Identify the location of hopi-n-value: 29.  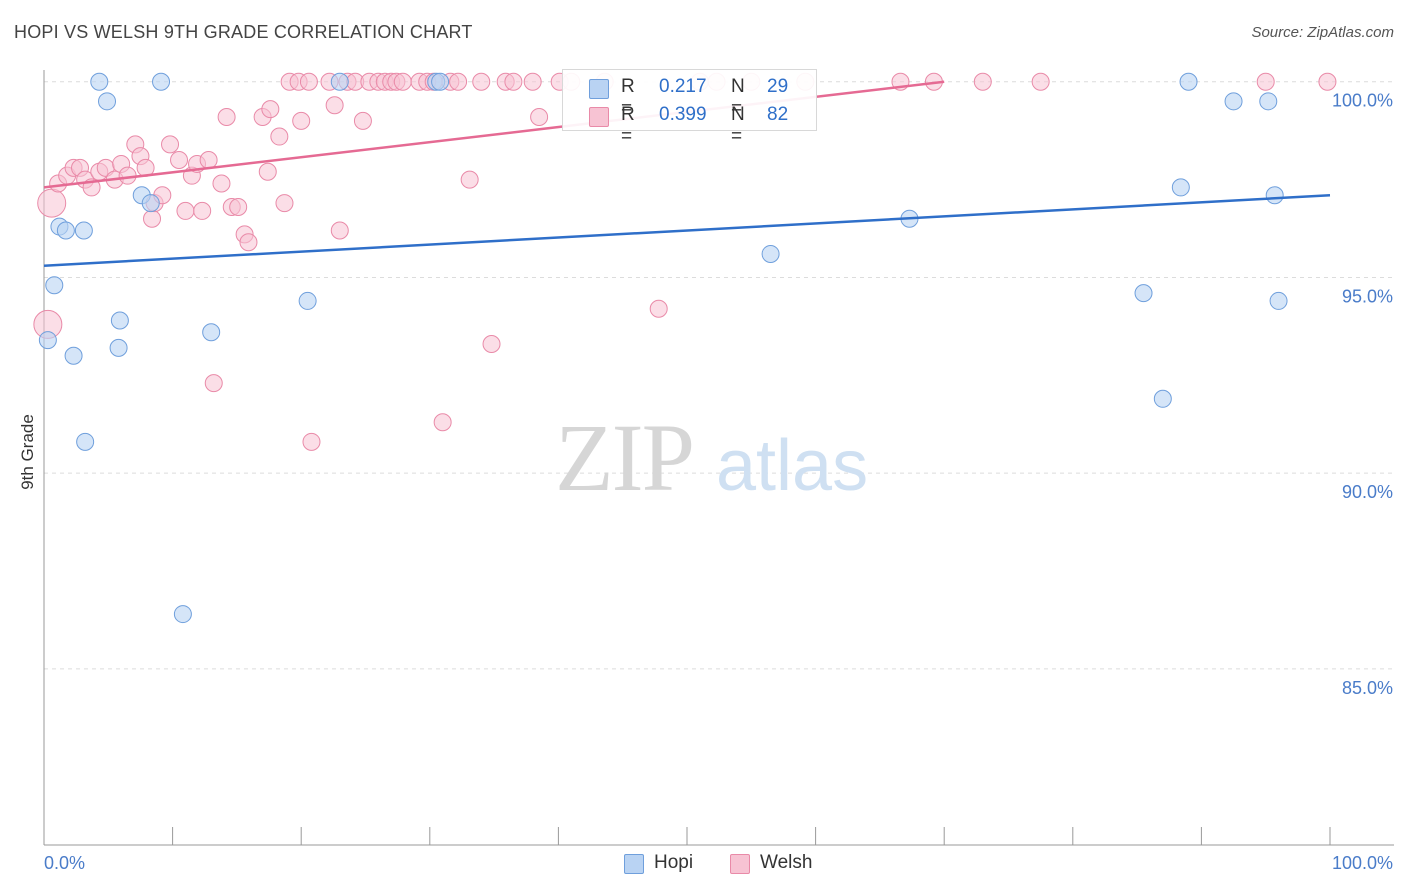
(778, 86).